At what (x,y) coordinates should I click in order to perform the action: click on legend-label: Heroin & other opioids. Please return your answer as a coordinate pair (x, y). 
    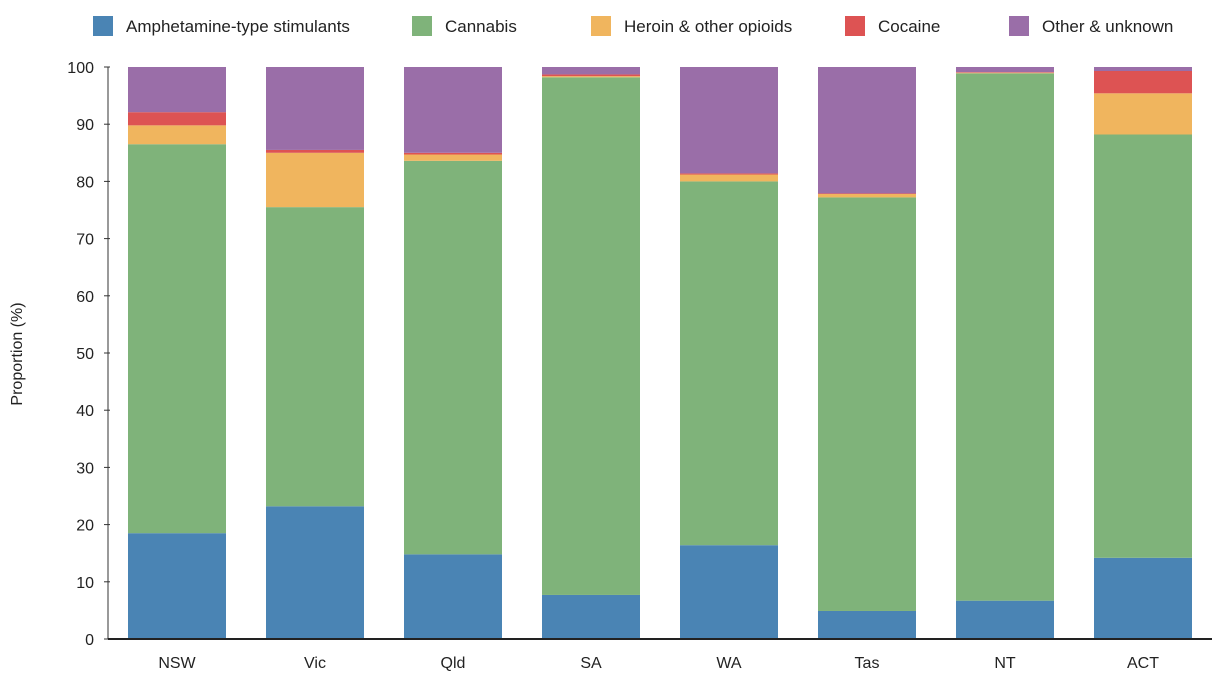
    Looking at the image, I should click on (708, 26).